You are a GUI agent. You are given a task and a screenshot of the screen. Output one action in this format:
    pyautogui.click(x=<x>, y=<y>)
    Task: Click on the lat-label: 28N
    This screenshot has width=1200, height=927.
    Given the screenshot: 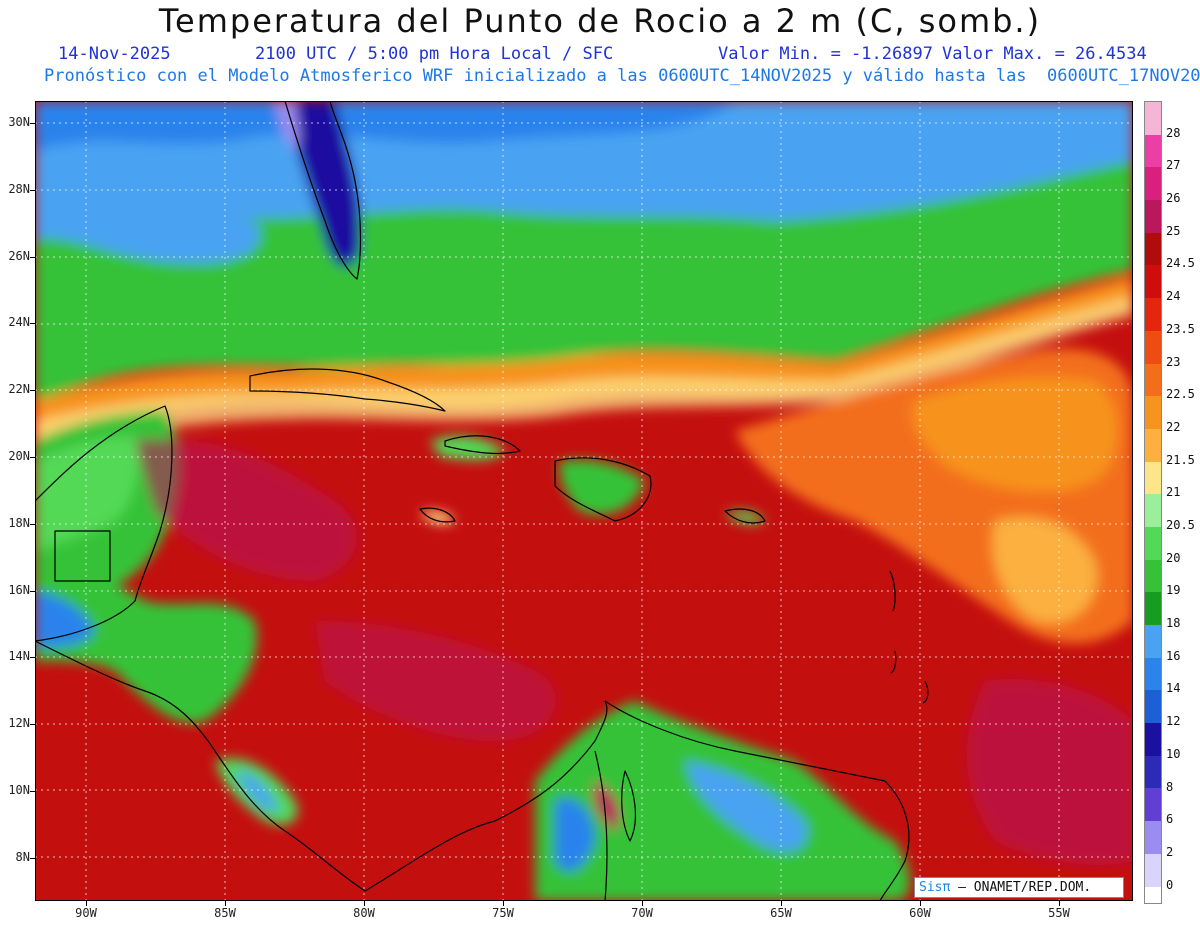 What is the action you would take?
    pyautogui.click(x=19, y=188)
    